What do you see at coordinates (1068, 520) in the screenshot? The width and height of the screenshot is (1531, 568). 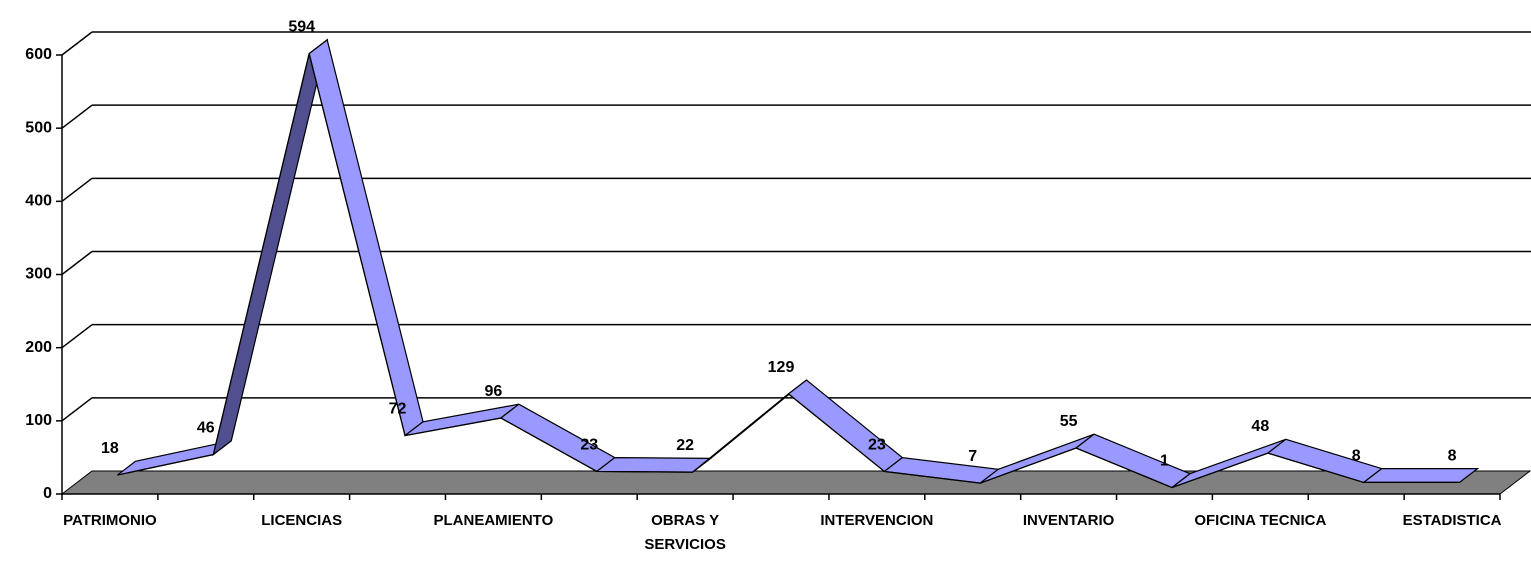 I see `x-tick-label: INVENTARIO` at bounding box center [1068, 520].